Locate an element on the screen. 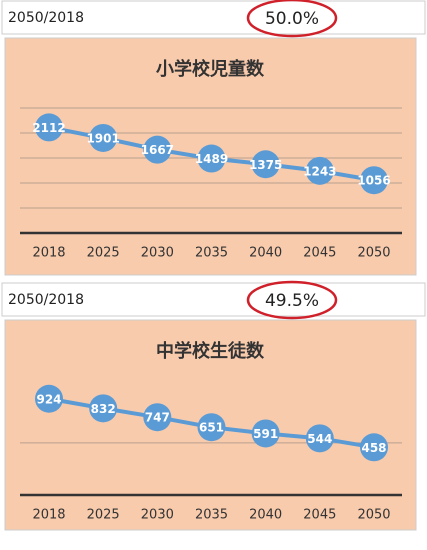 The width and height of the screenshot is (427, 550). data-label: 1901 is located at coordinates (102, 138).